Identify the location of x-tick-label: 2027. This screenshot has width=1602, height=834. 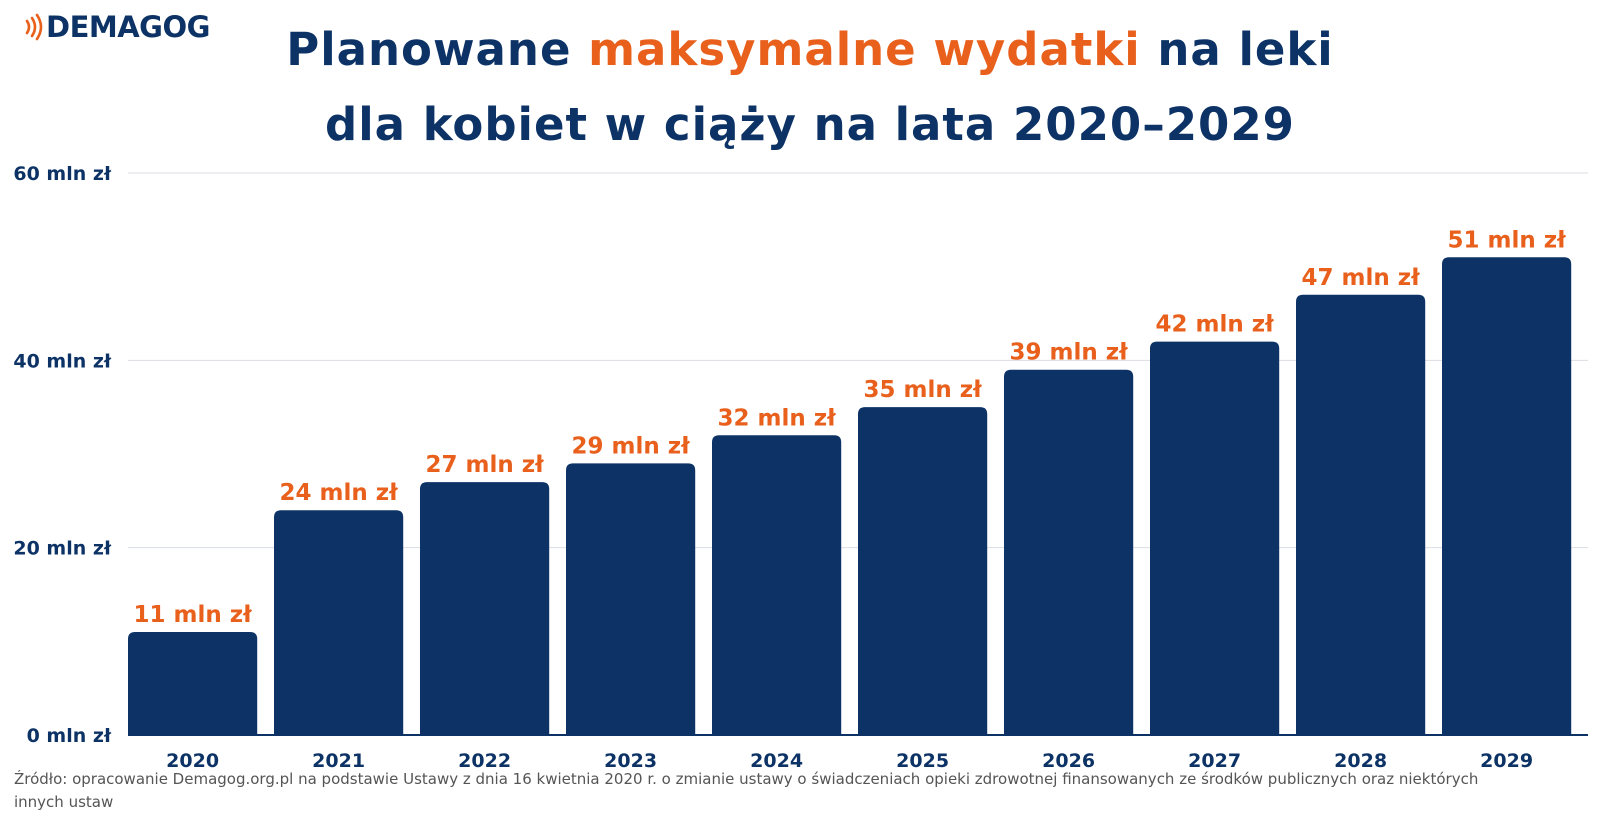
(1214, 761).